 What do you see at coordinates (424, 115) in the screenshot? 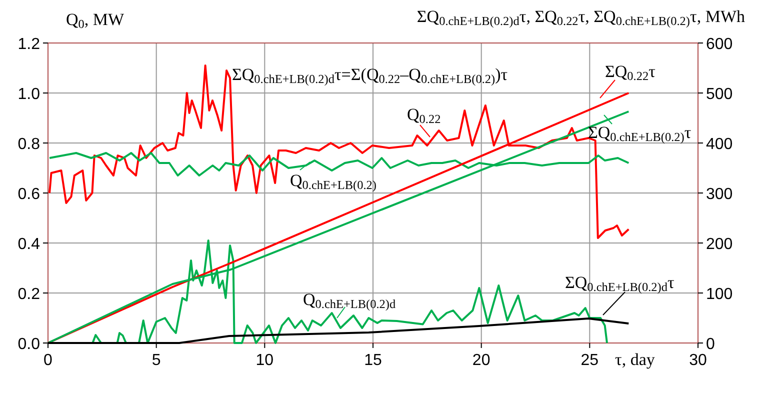
I see `series-label: Q$_{0.22}$` at bounding box center [424, 115].